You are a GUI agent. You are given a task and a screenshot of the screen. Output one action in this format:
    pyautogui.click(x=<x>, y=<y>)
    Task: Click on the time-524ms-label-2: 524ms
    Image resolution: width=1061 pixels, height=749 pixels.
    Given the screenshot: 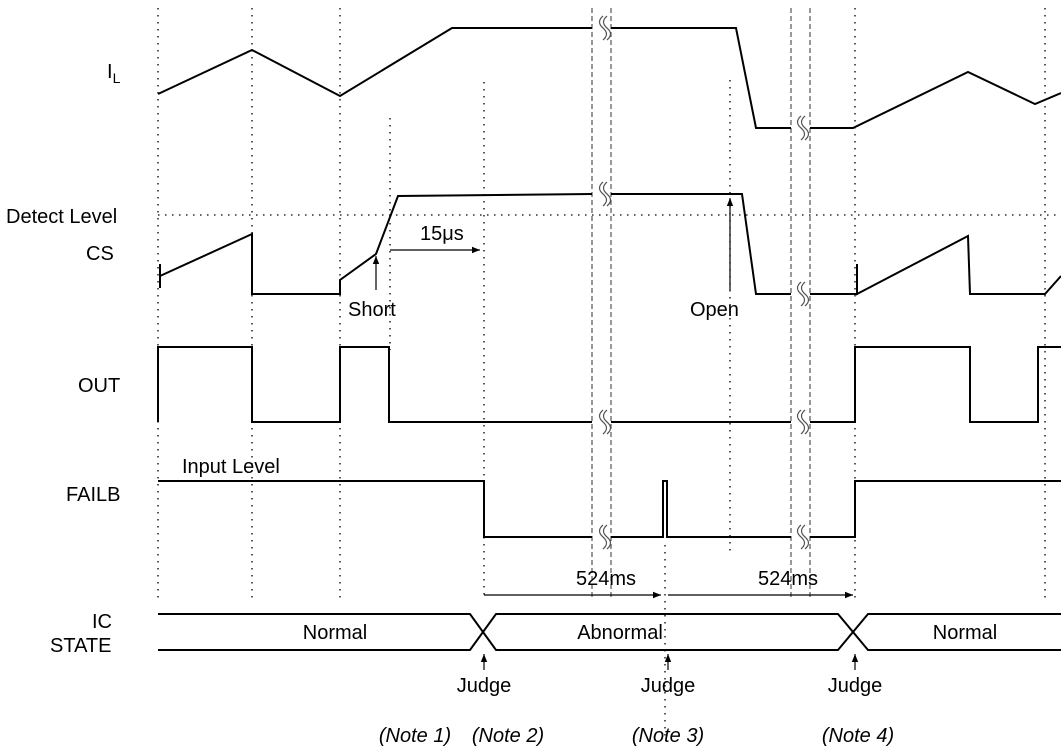 What is the action you would take?
    pyautogui.click(x=788, y=579)
    